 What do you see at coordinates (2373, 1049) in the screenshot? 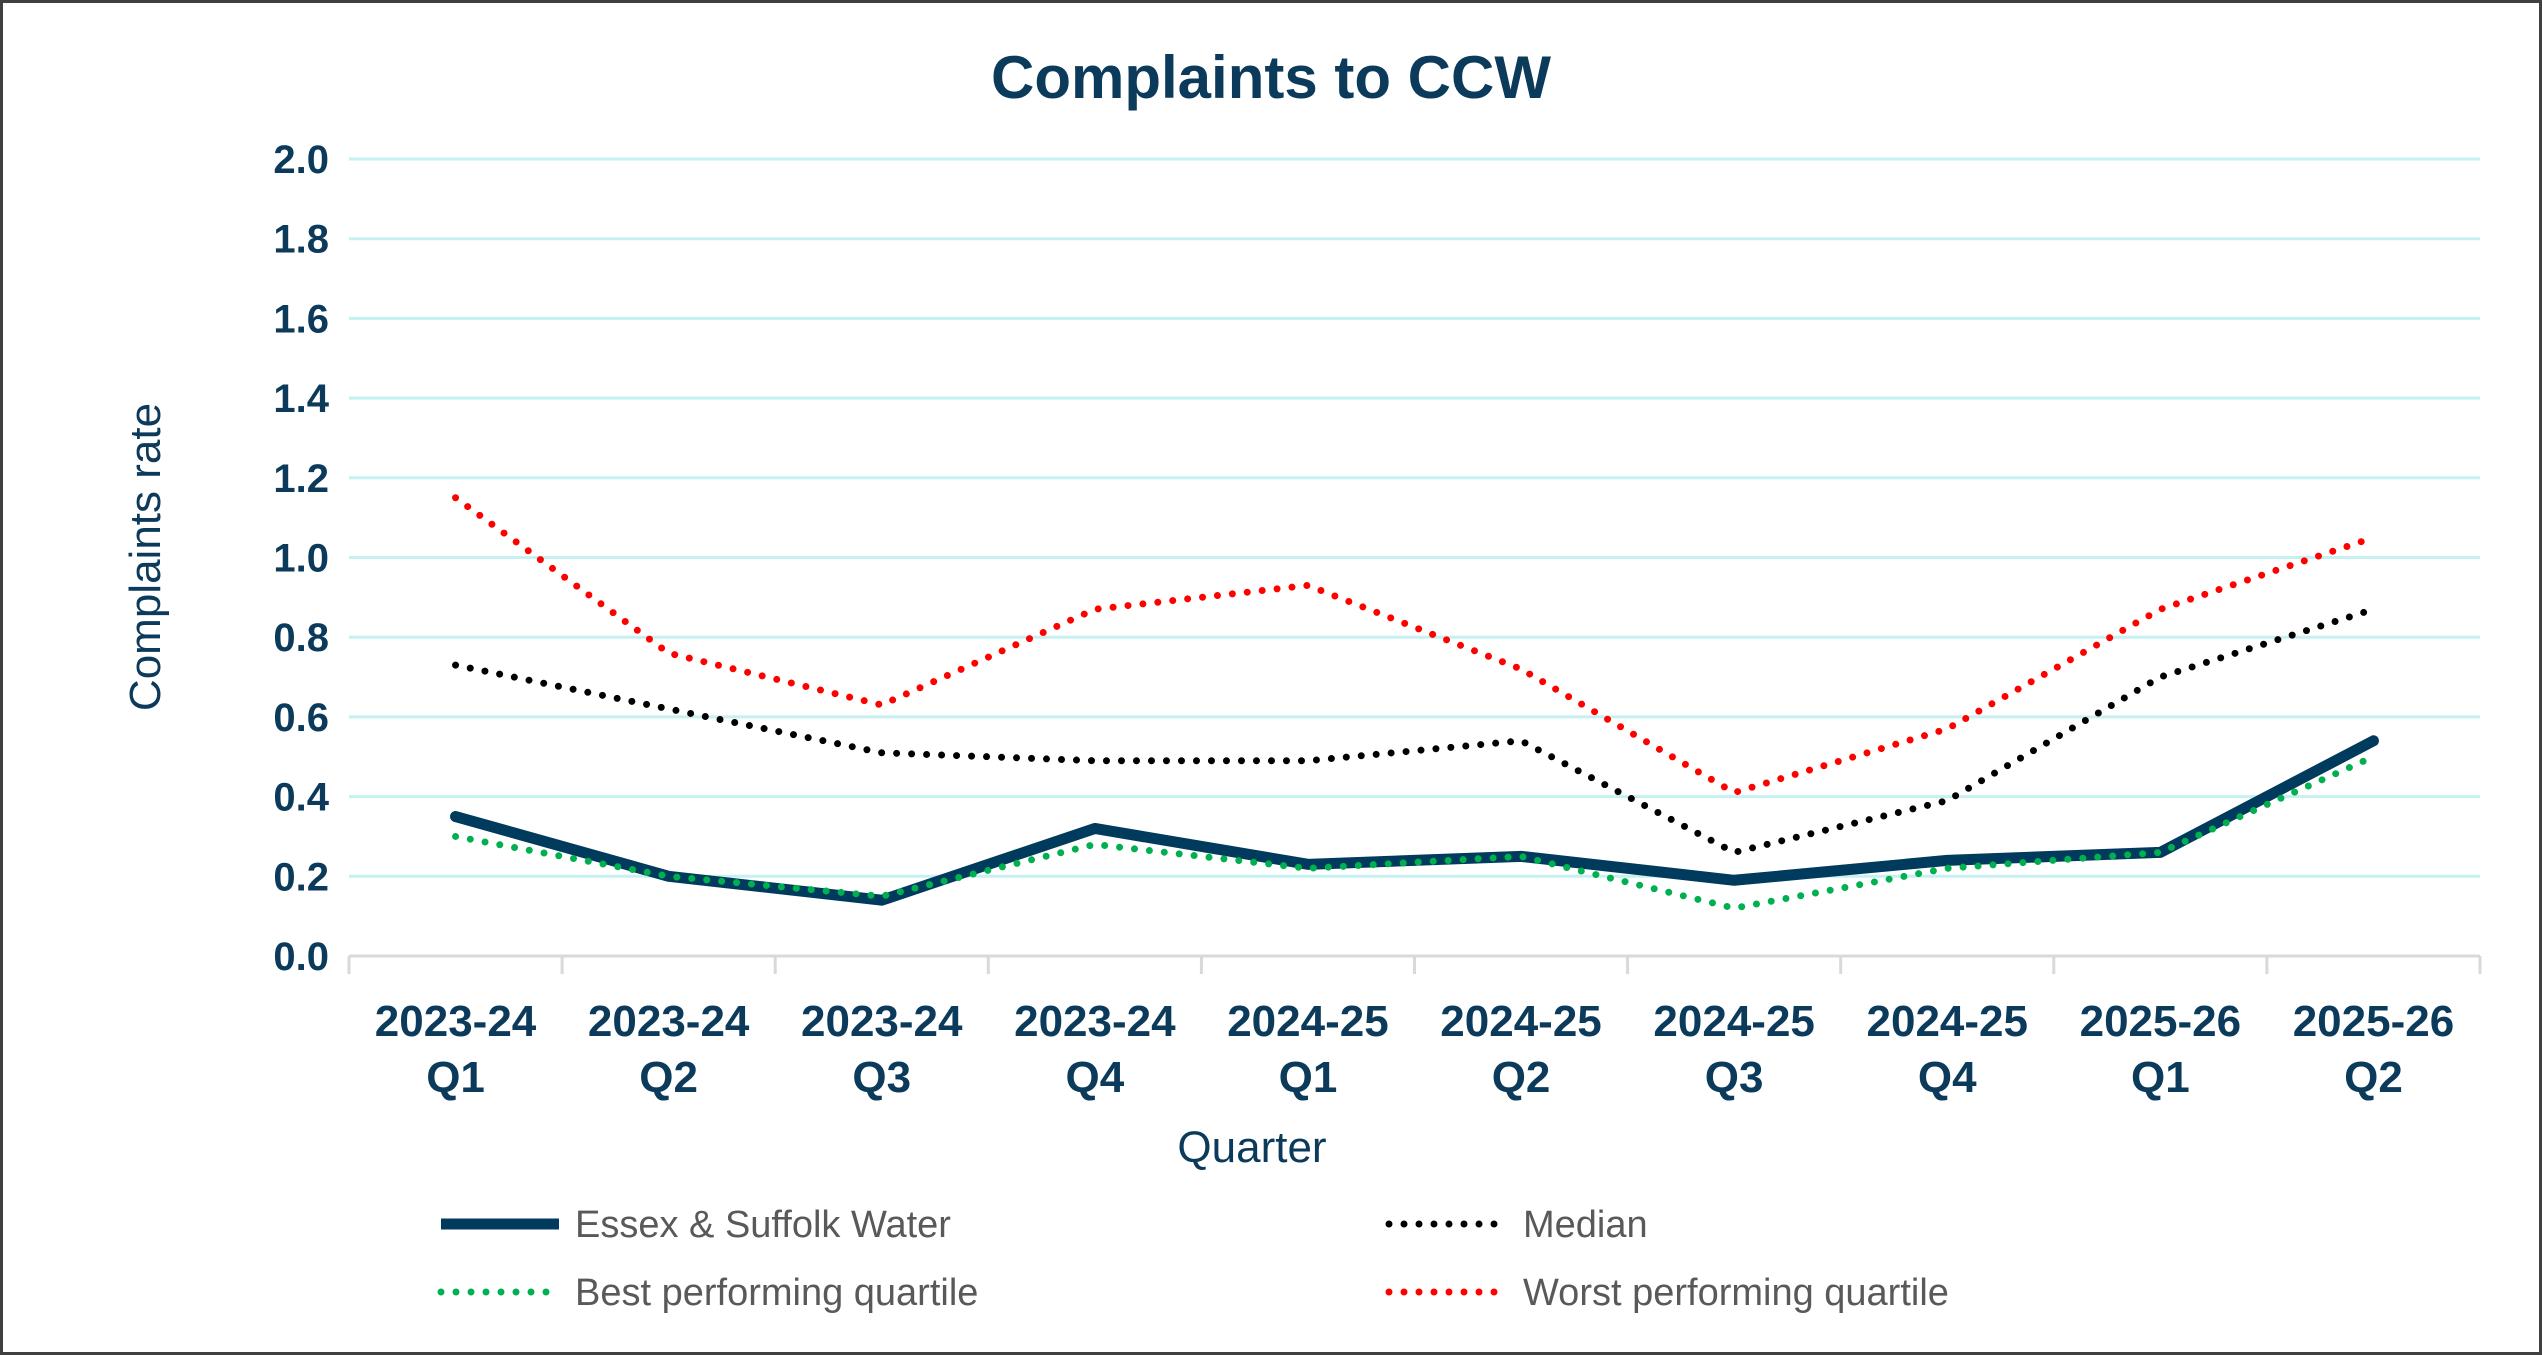
I see `x-tick-label: 2025-26 Q2` at bounding box center [2373, 1049].